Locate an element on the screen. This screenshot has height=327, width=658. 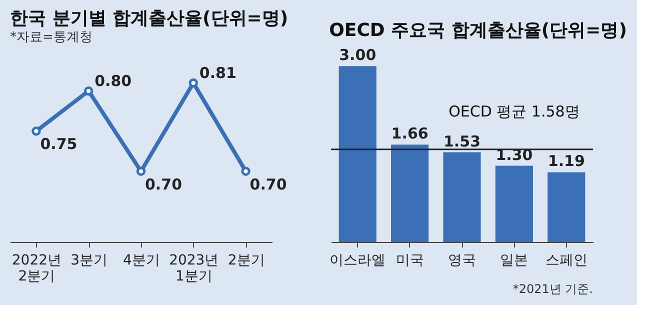
data-label: 0.81 is located at coordinates (217, 73).